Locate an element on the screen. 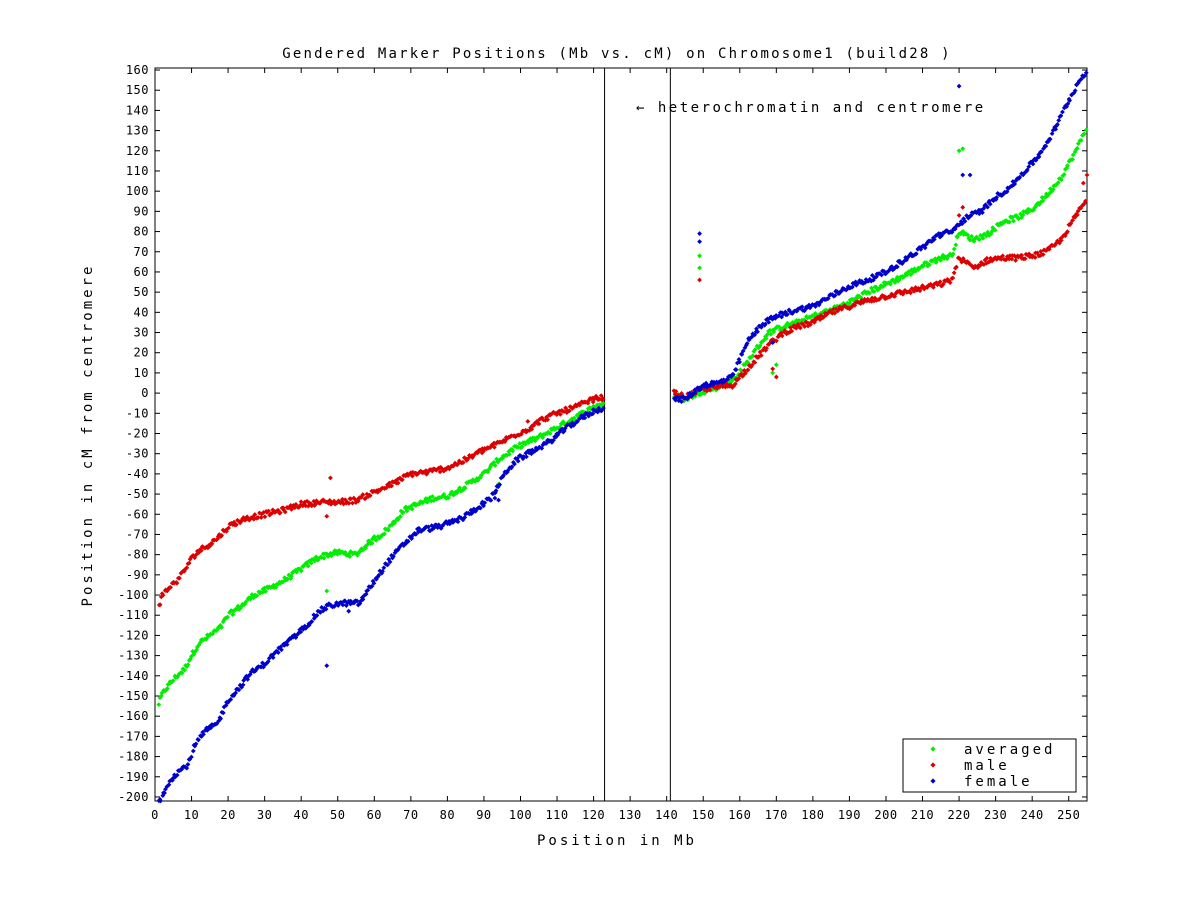 The height and width of the screenshot is (900, 1200). legend-marker-male is located at coordinates (933, 765).